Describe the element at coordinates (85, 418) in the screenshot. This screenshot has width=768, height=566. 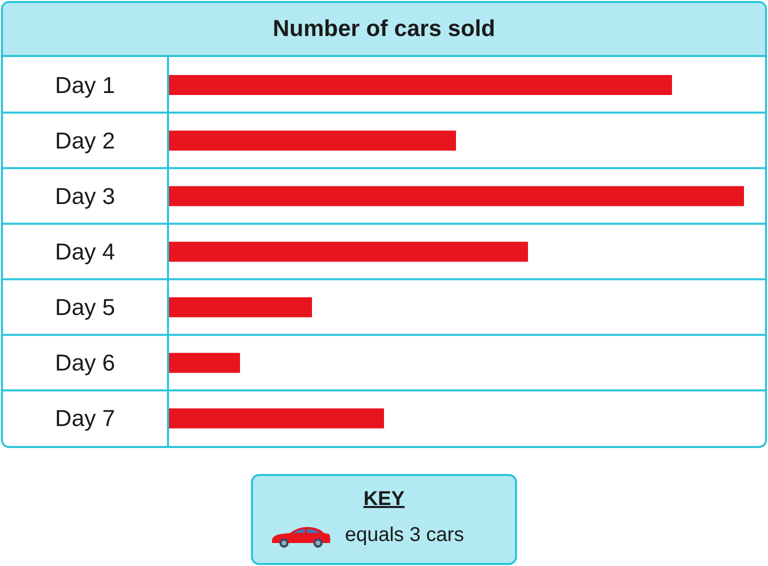
I see `y-tick-label: Day 7` at that location.